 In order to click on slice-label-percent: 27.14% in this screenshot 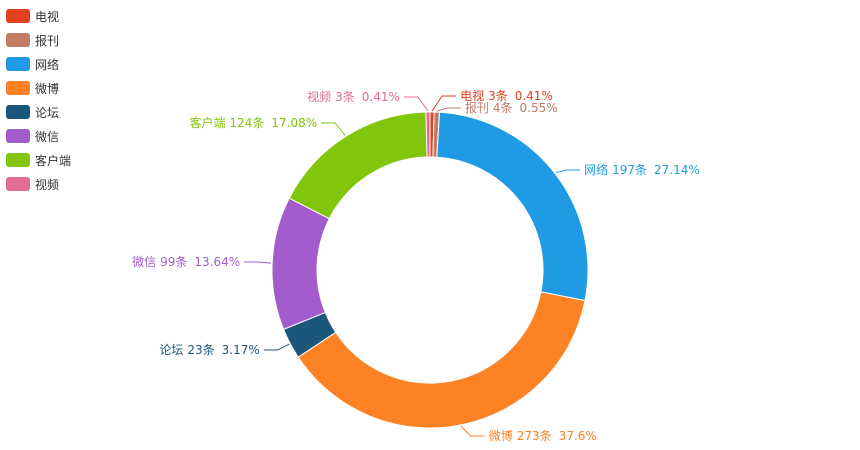, I will do `click(677, 170)`.